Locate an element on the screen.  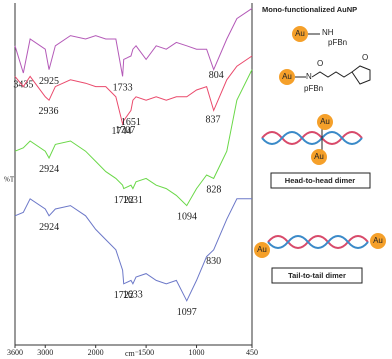
annotation: Tail-to-tail dimer is located at coordinates (317, 275).